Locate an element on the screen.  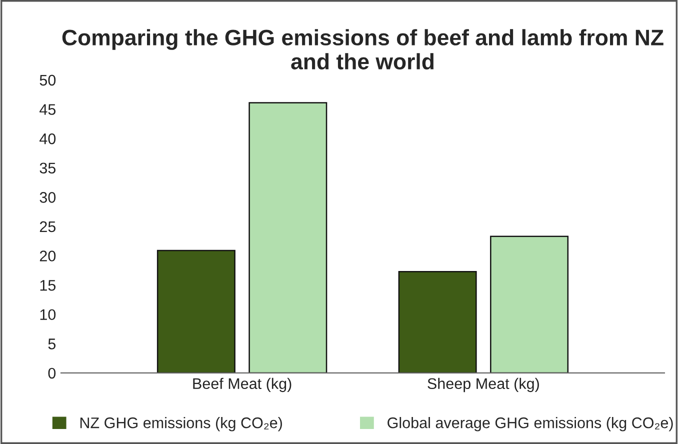
y-tick-label: 25 is located at coordinates (48, 226).